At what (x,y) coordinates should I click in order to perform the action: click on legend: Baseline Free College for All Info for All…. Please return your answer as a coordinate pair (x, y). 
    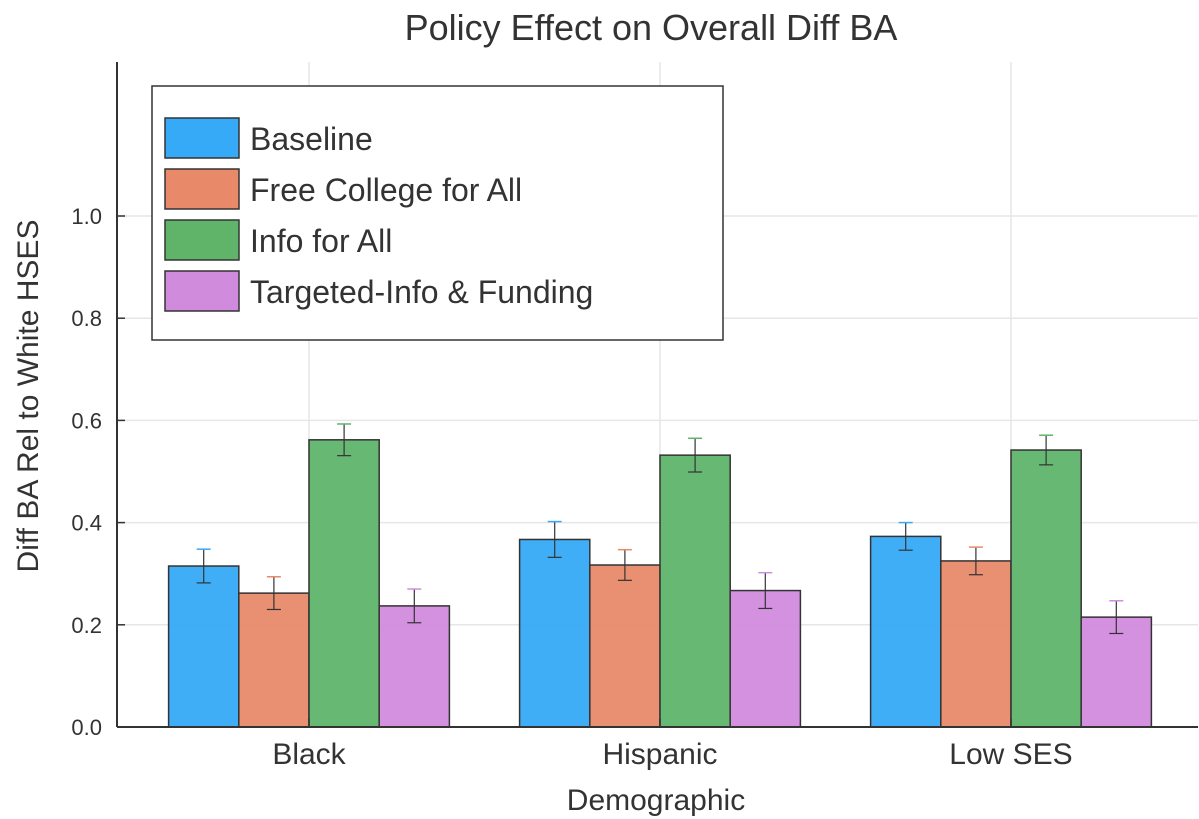
    Looking at the image, I should click on (437, 213).